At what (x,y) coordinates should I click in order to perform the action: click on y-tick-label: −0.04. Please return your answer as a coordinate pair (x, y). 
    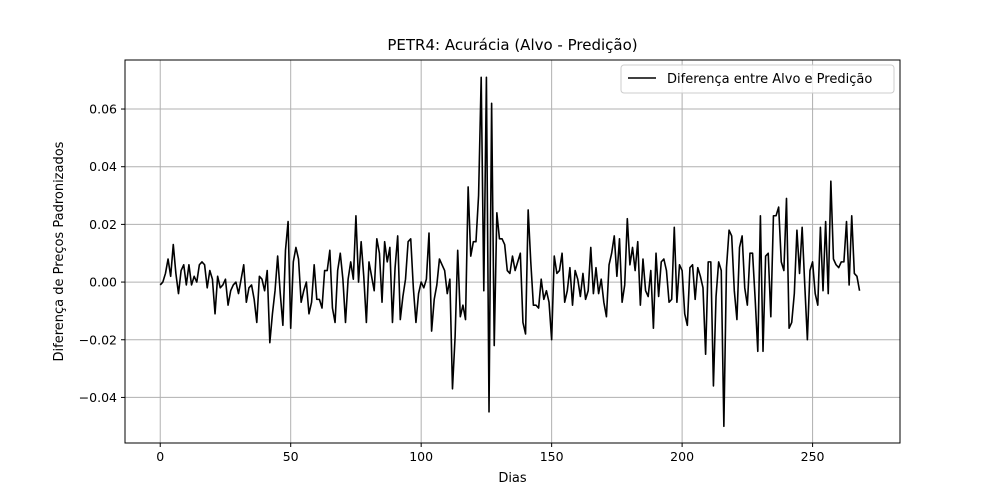
    Looking at the image, I should click on (98, 397).